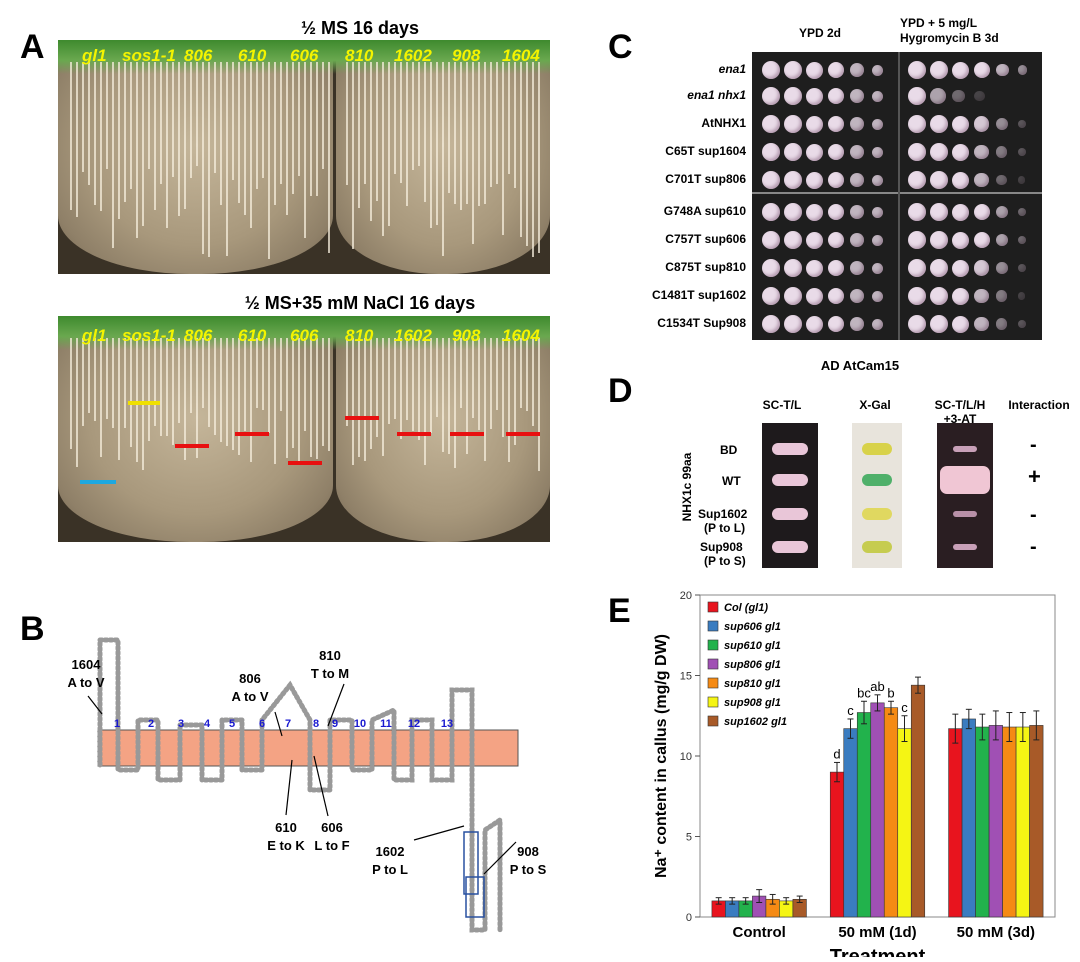  I want to click on x-tick-label: 50 mM (3d), so click(996, 932).